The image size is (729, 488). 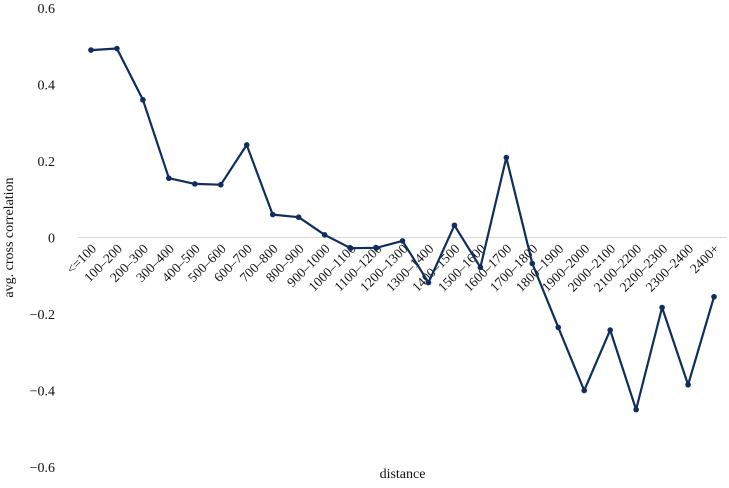 I want to click on y-tick-label: −0.4, so click(x=42, y=392).